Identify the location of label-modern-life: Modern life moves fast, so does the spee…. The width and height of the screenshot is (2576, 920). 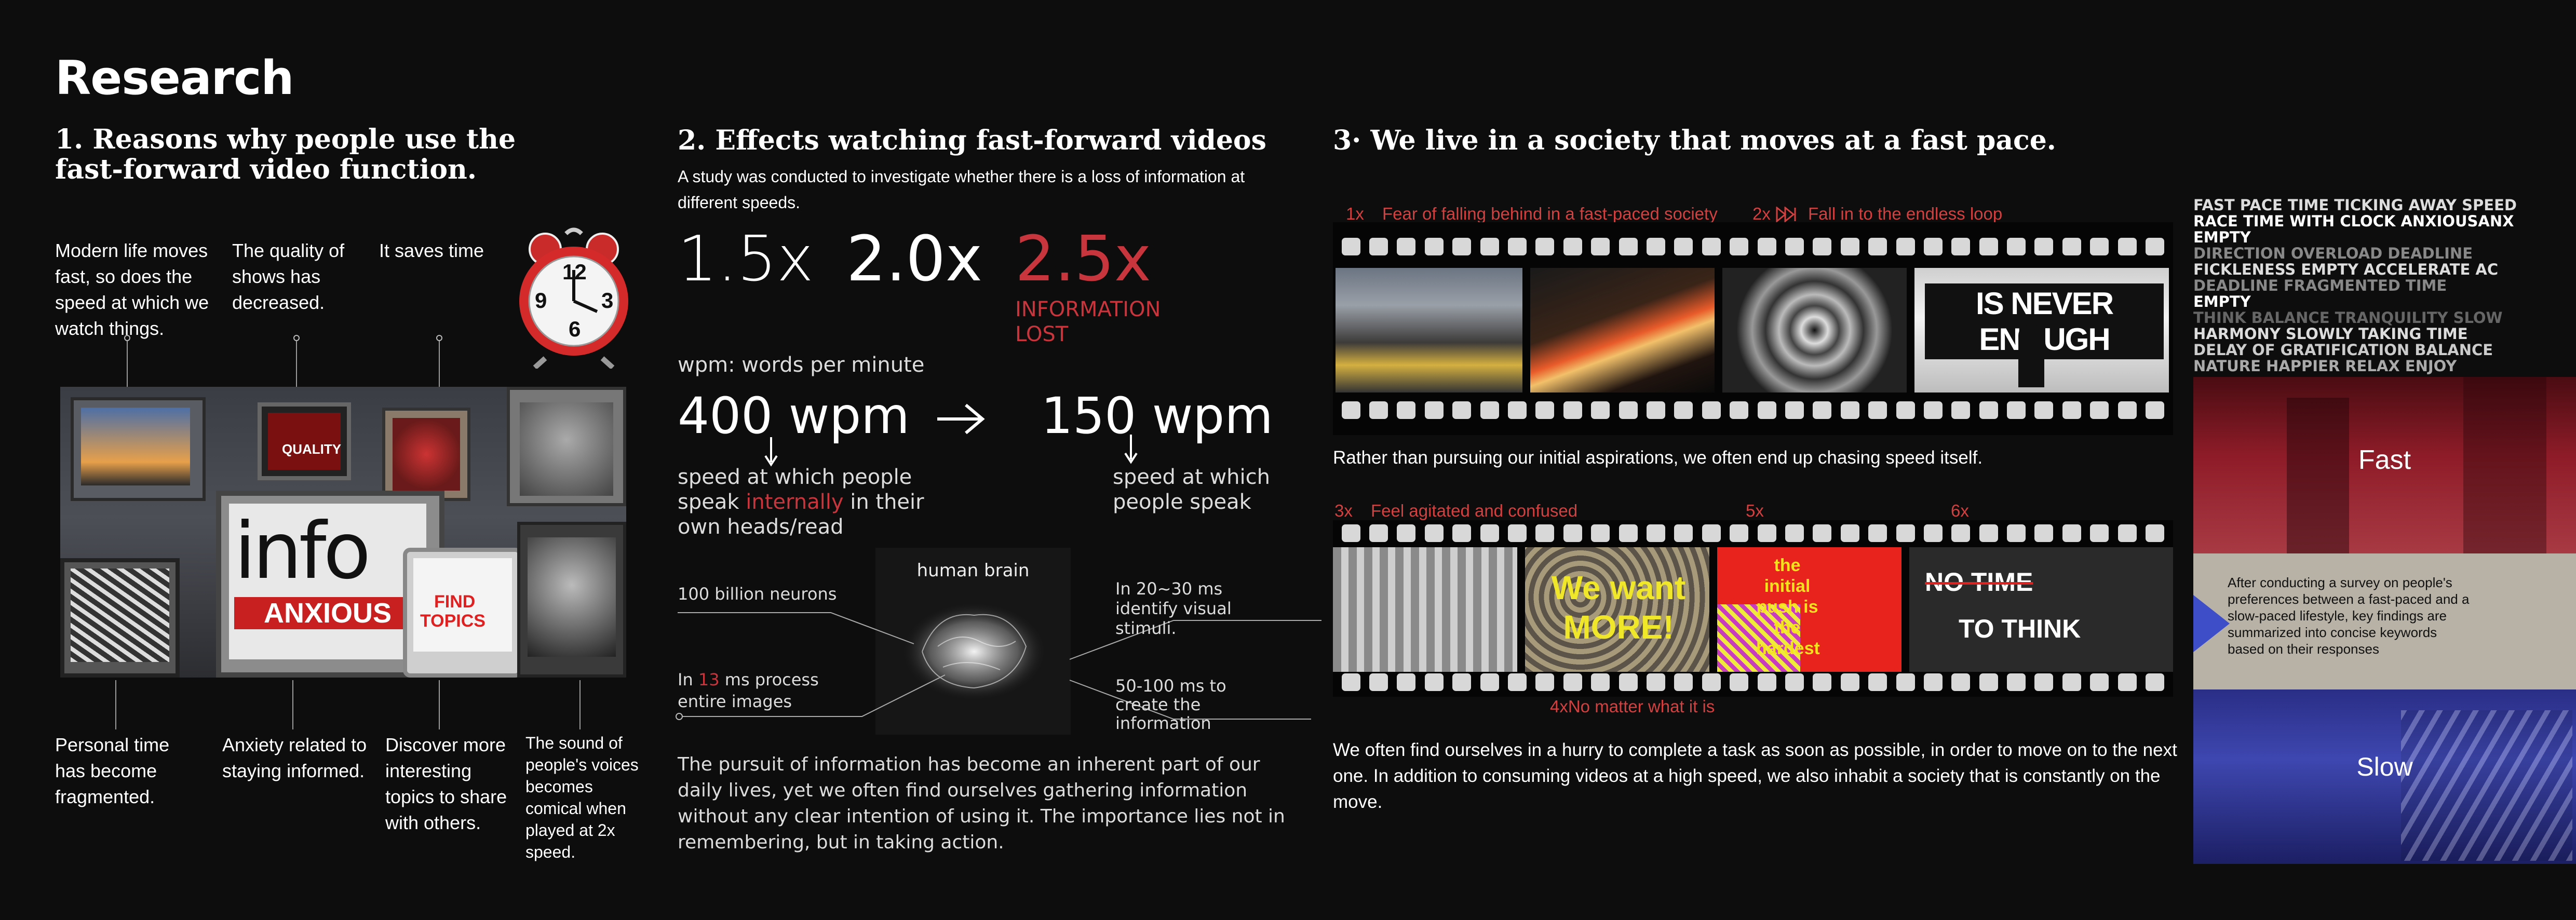
(132, 289).